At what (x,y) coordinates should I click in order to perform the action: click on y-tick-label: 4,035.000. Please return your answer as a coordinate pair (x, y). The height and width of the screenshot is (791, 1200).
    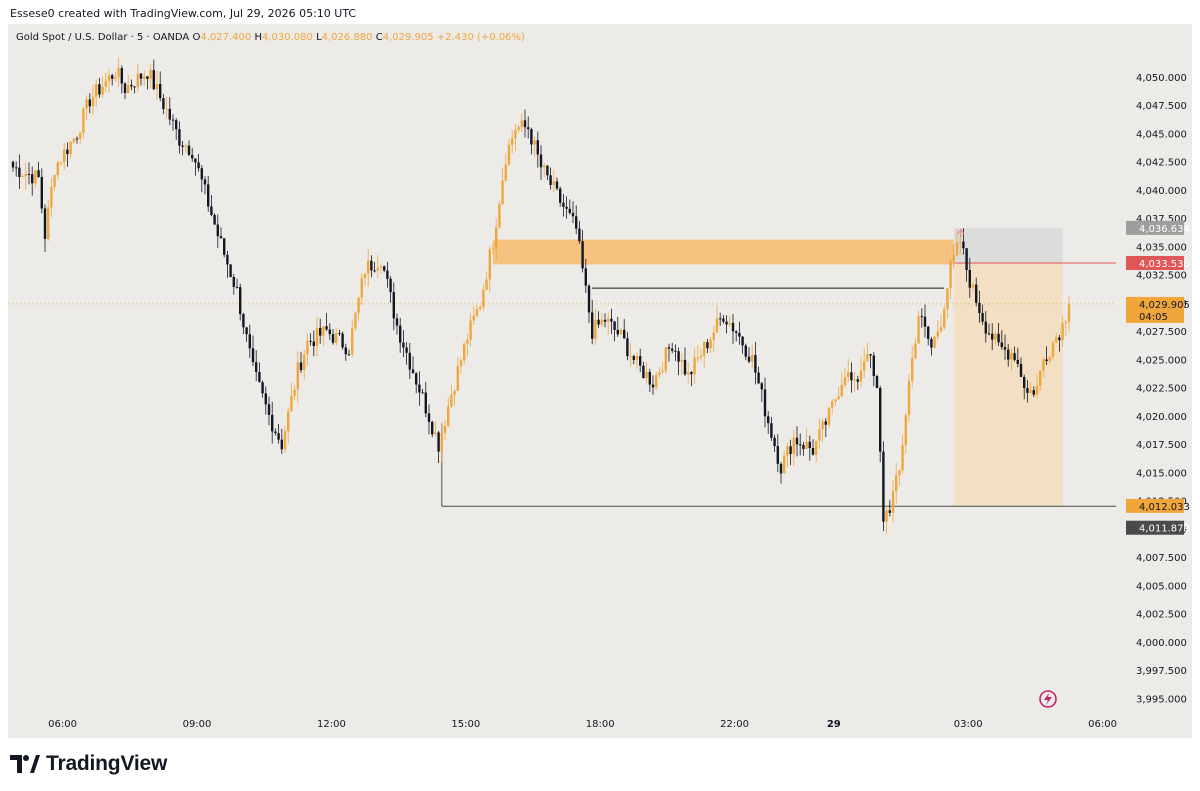
    Looking at the image, I should click on (1161, 247).